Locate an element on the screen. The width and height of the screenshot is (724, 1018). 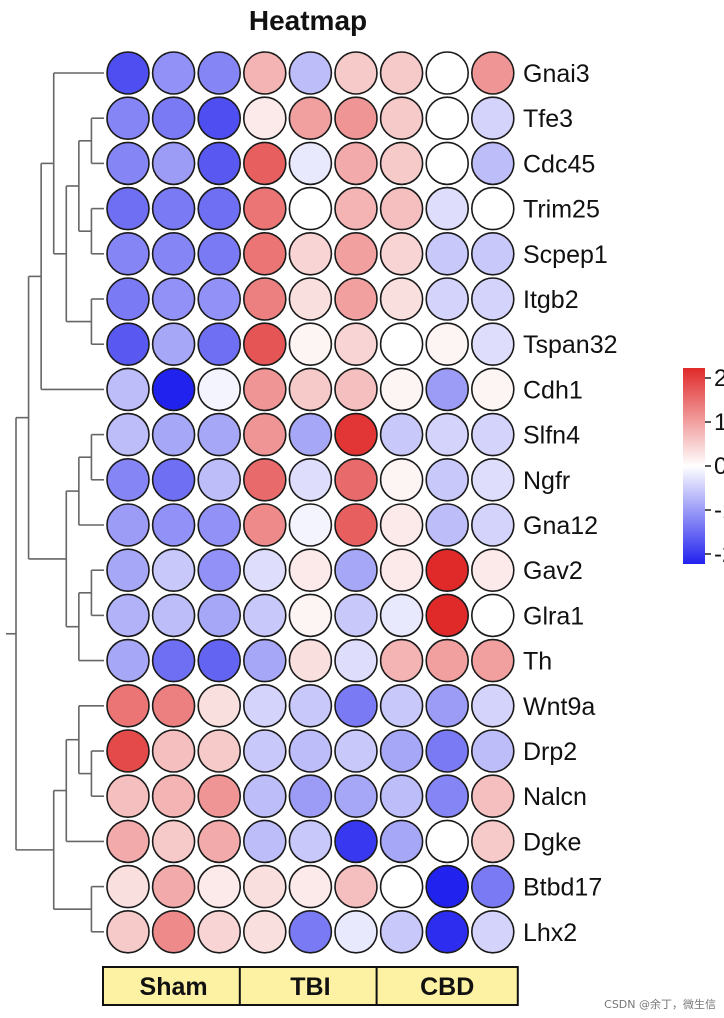
group-label-tbi: TBI is located at coordinates (310, 987).